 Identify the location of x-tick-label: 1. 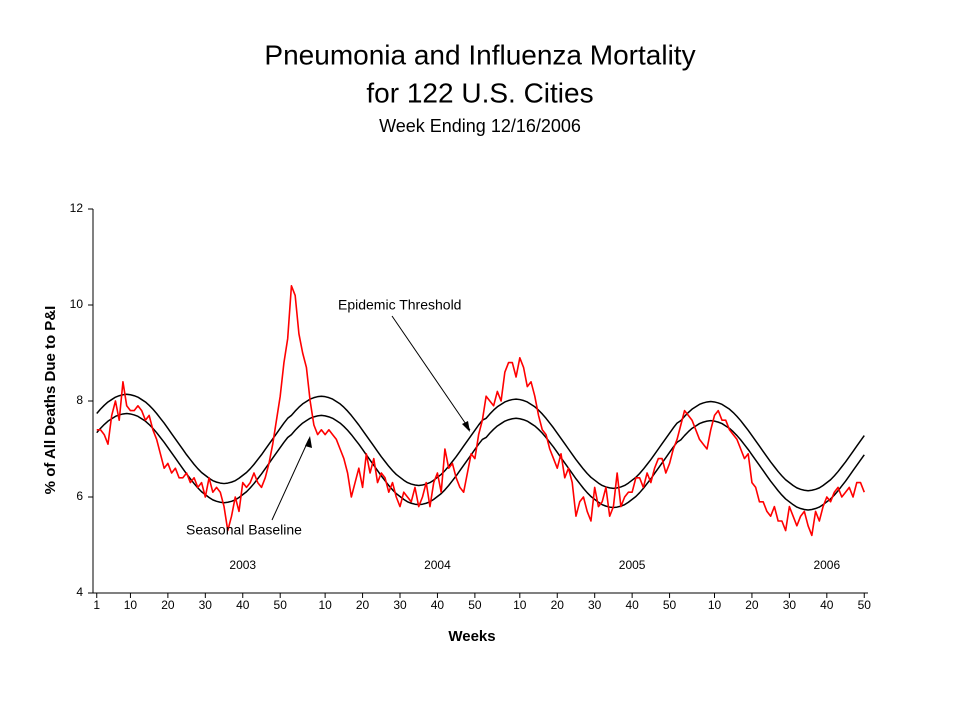
(96, 605).